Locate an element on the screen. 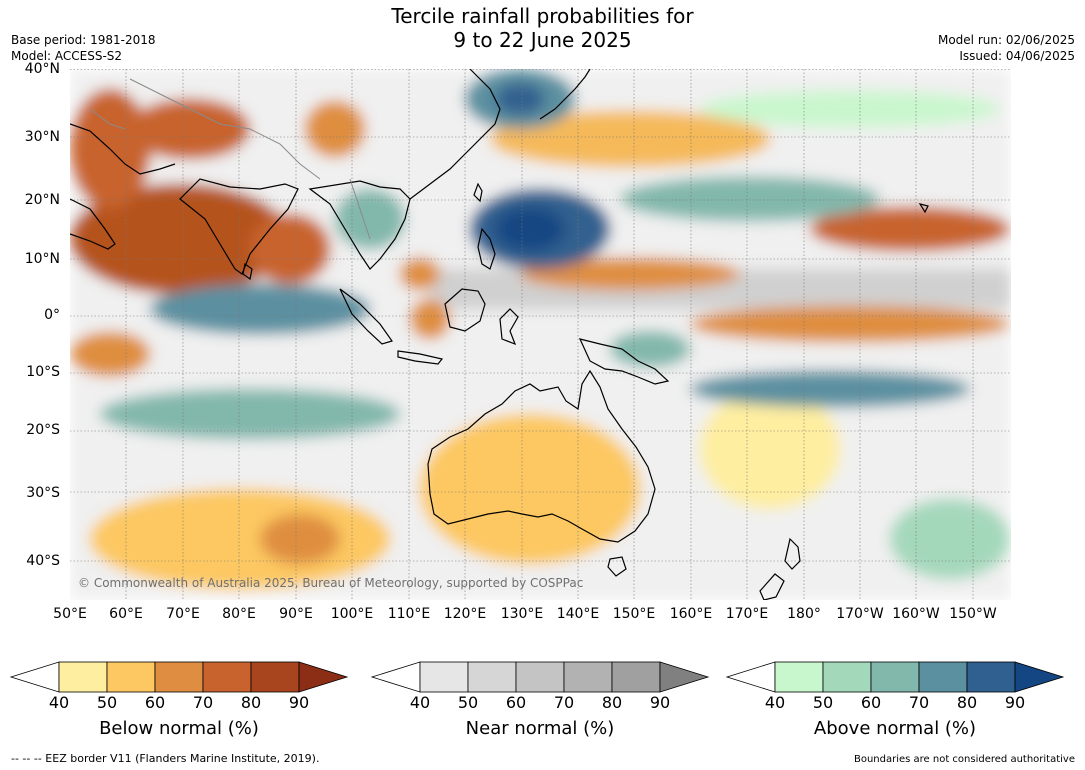 Image resolution: width=1085 pixels, height=770 pixels. lat-label-30s: 30°S is located at coordinates (43, 493).